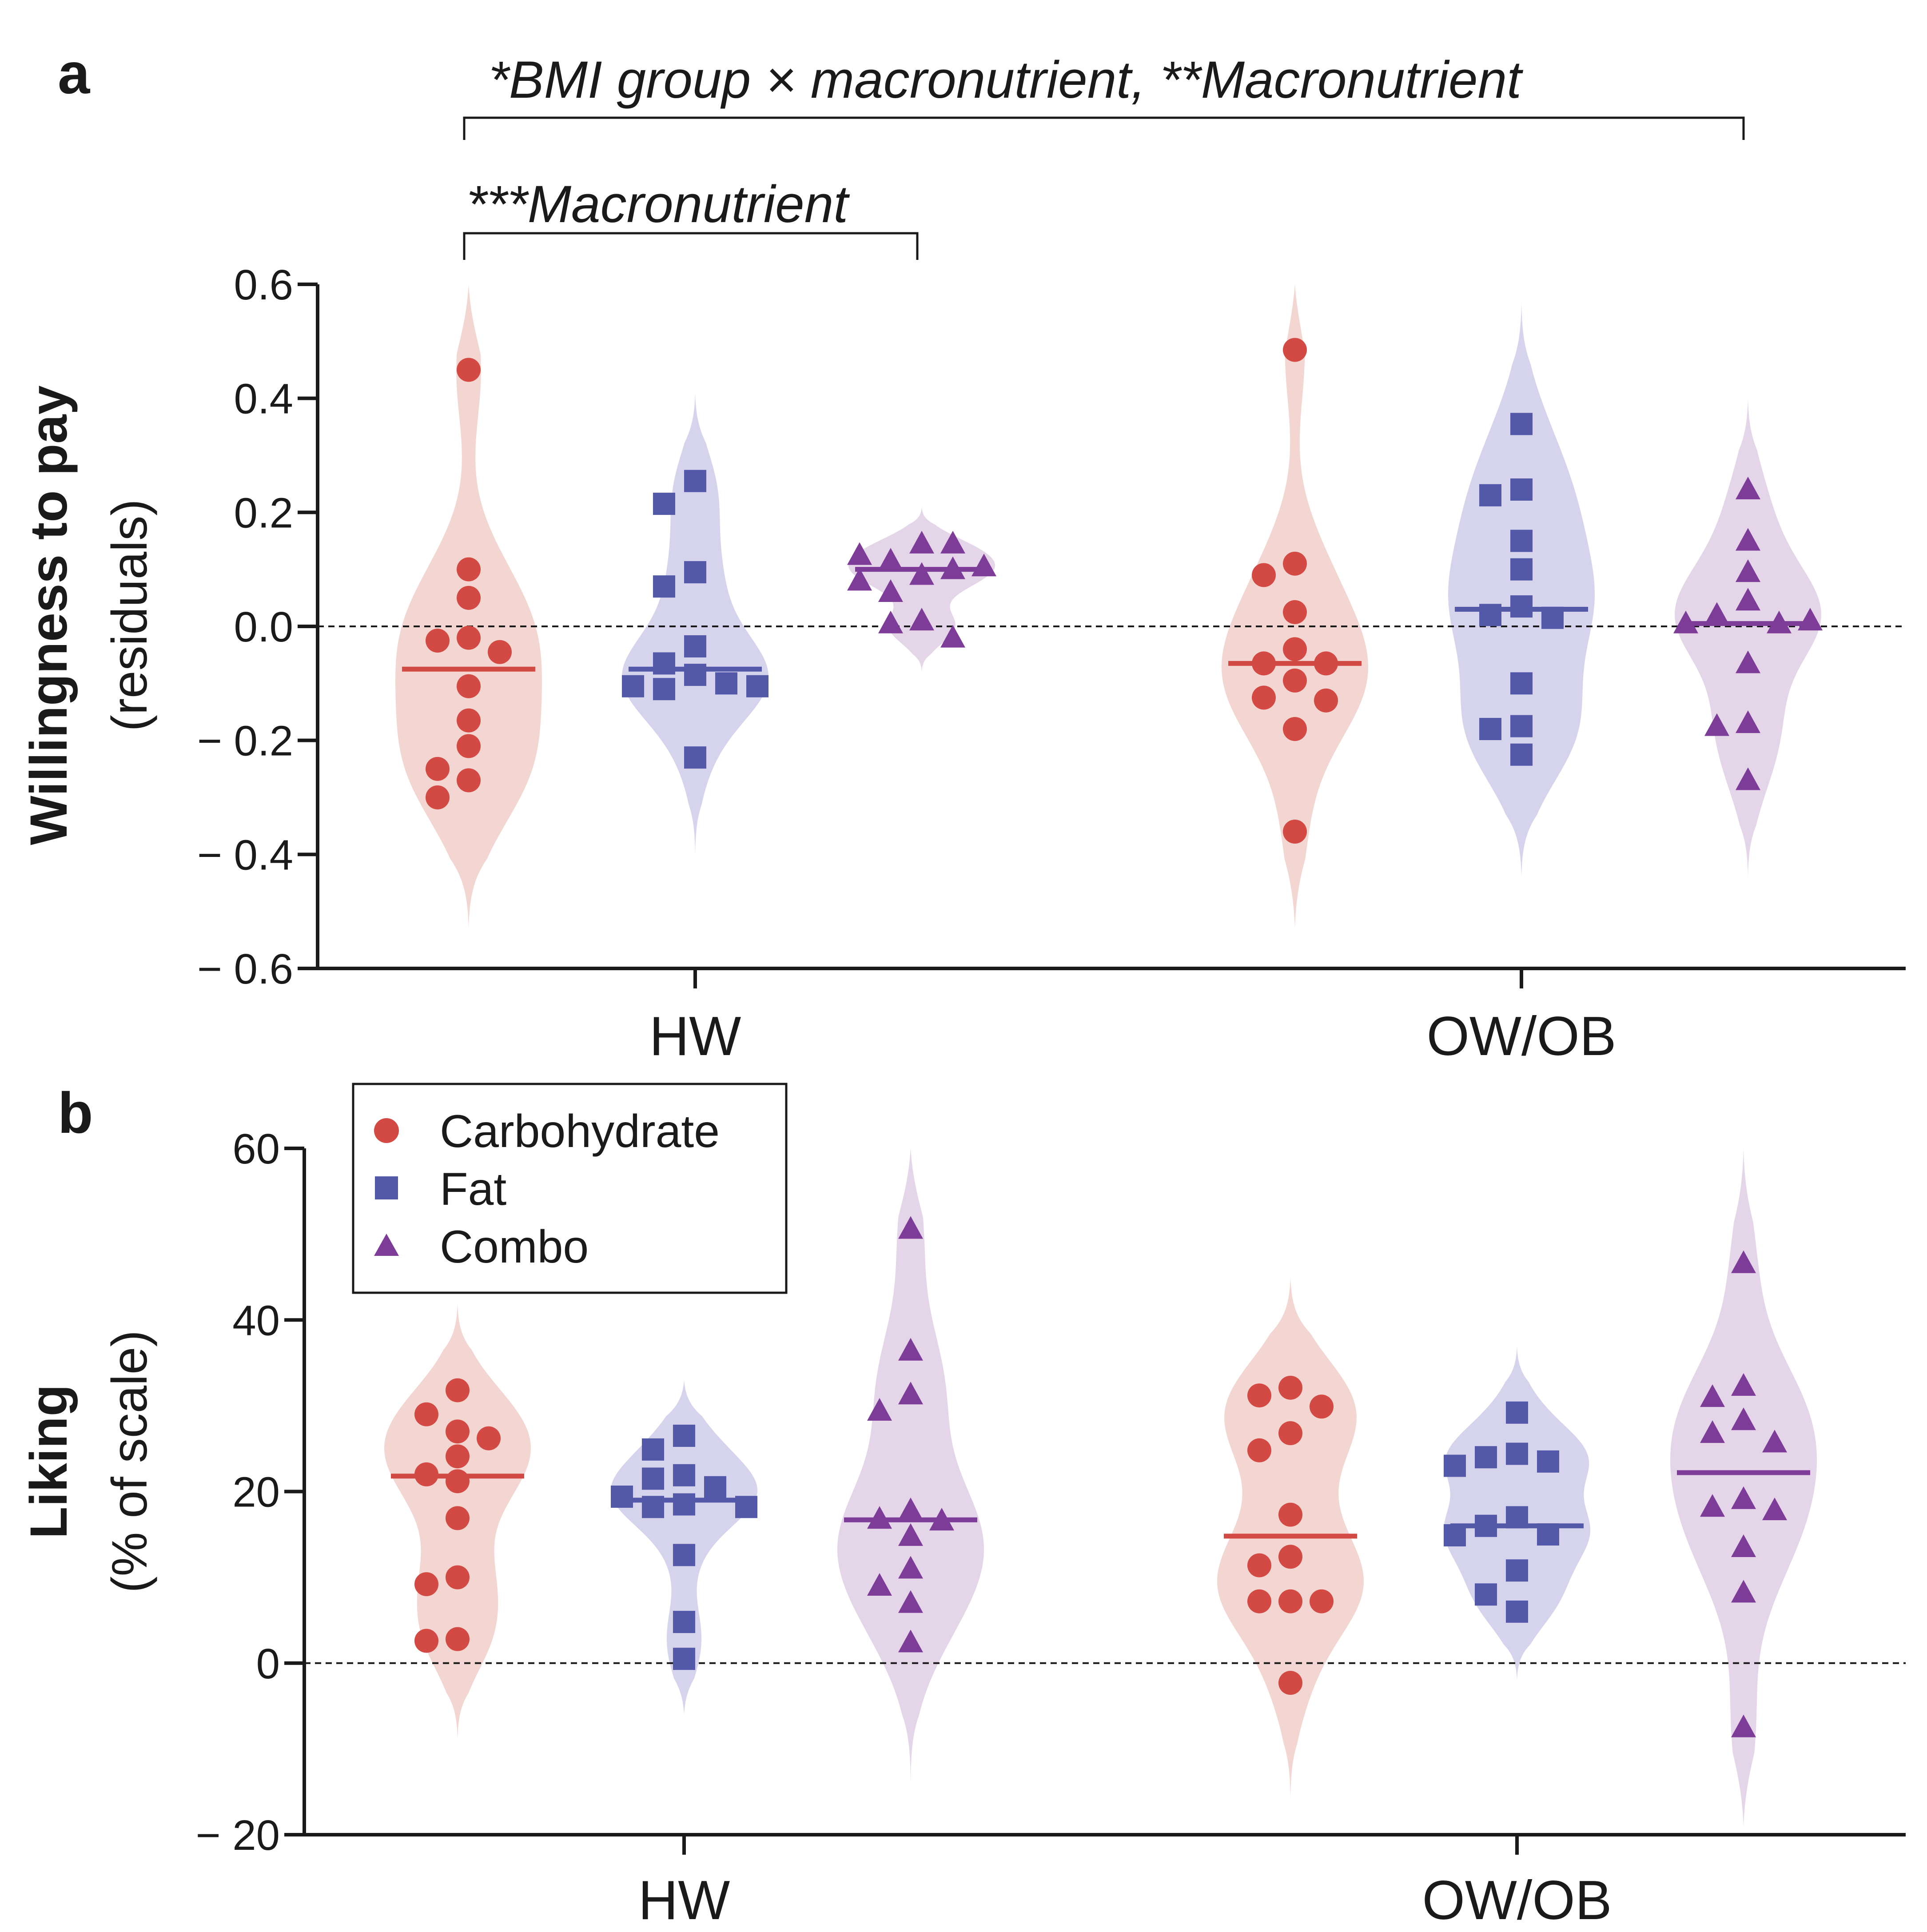  I want to click on panel-a-ylabel-main: Willingness to pay, so click(49, 615).